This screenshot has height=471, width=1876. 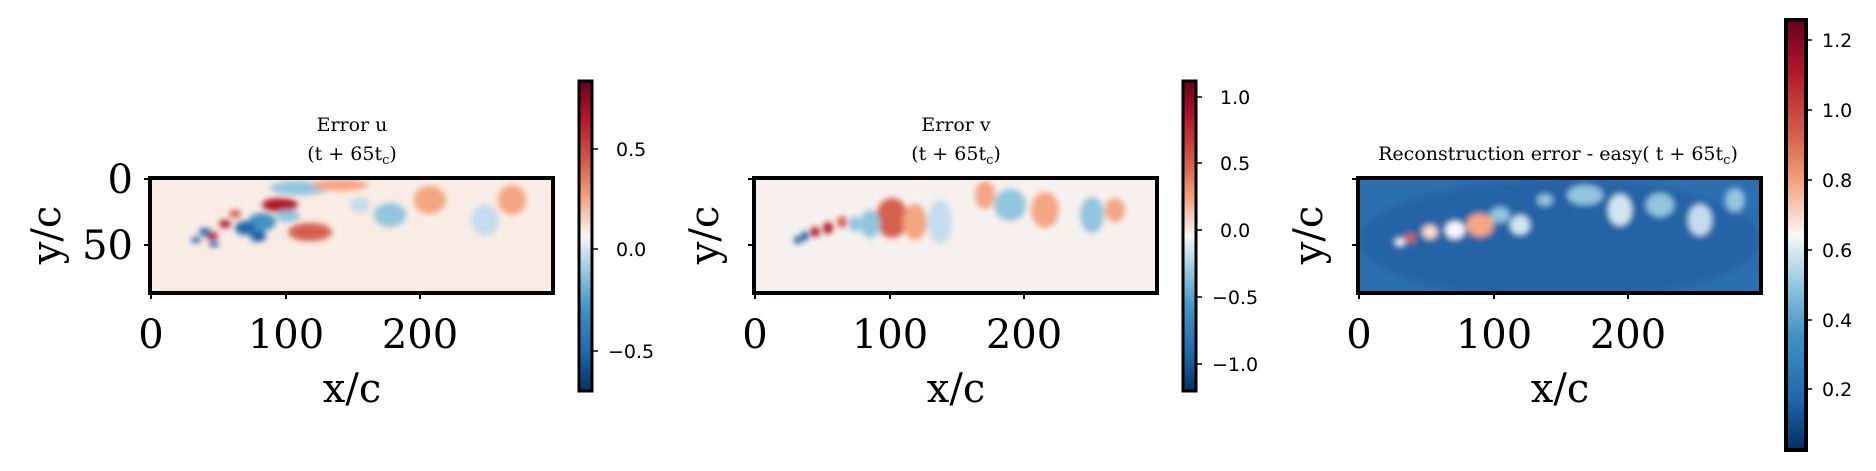 I want to click on colorbar-tick-label: 0.2, so click(x=1837, y=390).